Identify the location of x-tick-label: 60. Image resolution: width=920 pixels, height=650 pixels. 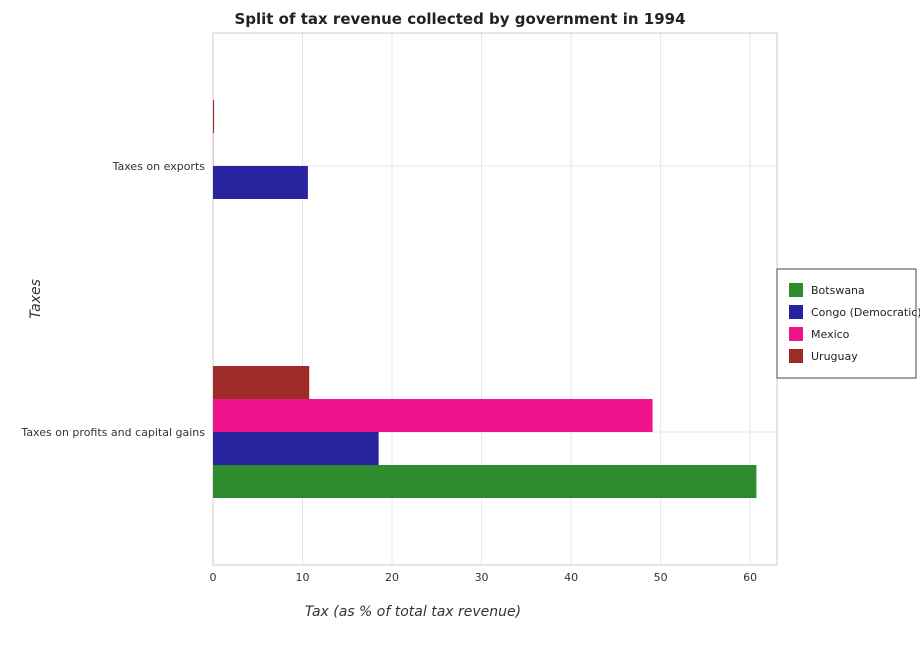
(750, 577).